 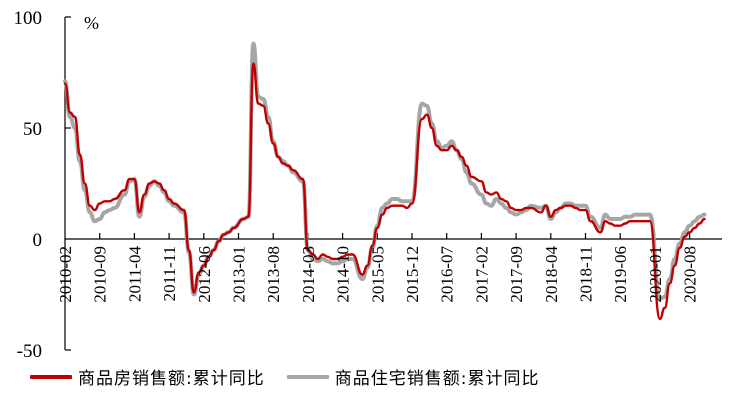 I want to click on x-tick-label: 2015-05, so click(x=377, y=274).